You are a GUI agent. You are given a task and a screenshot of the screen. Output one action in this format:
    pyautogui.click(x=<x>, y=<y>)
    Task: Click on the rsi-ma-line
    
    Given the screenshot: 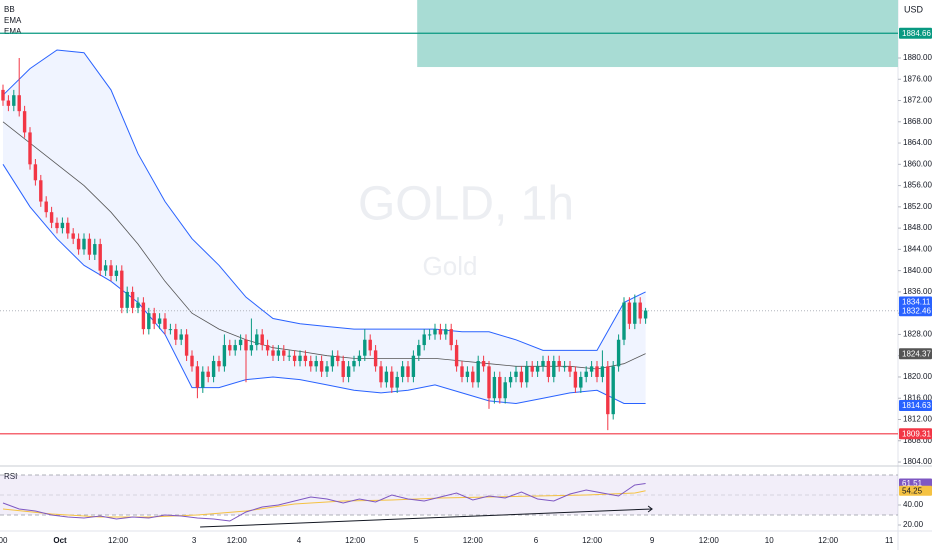 What is the action you would take?
    pyautogui.click(x=324, y=504)
    